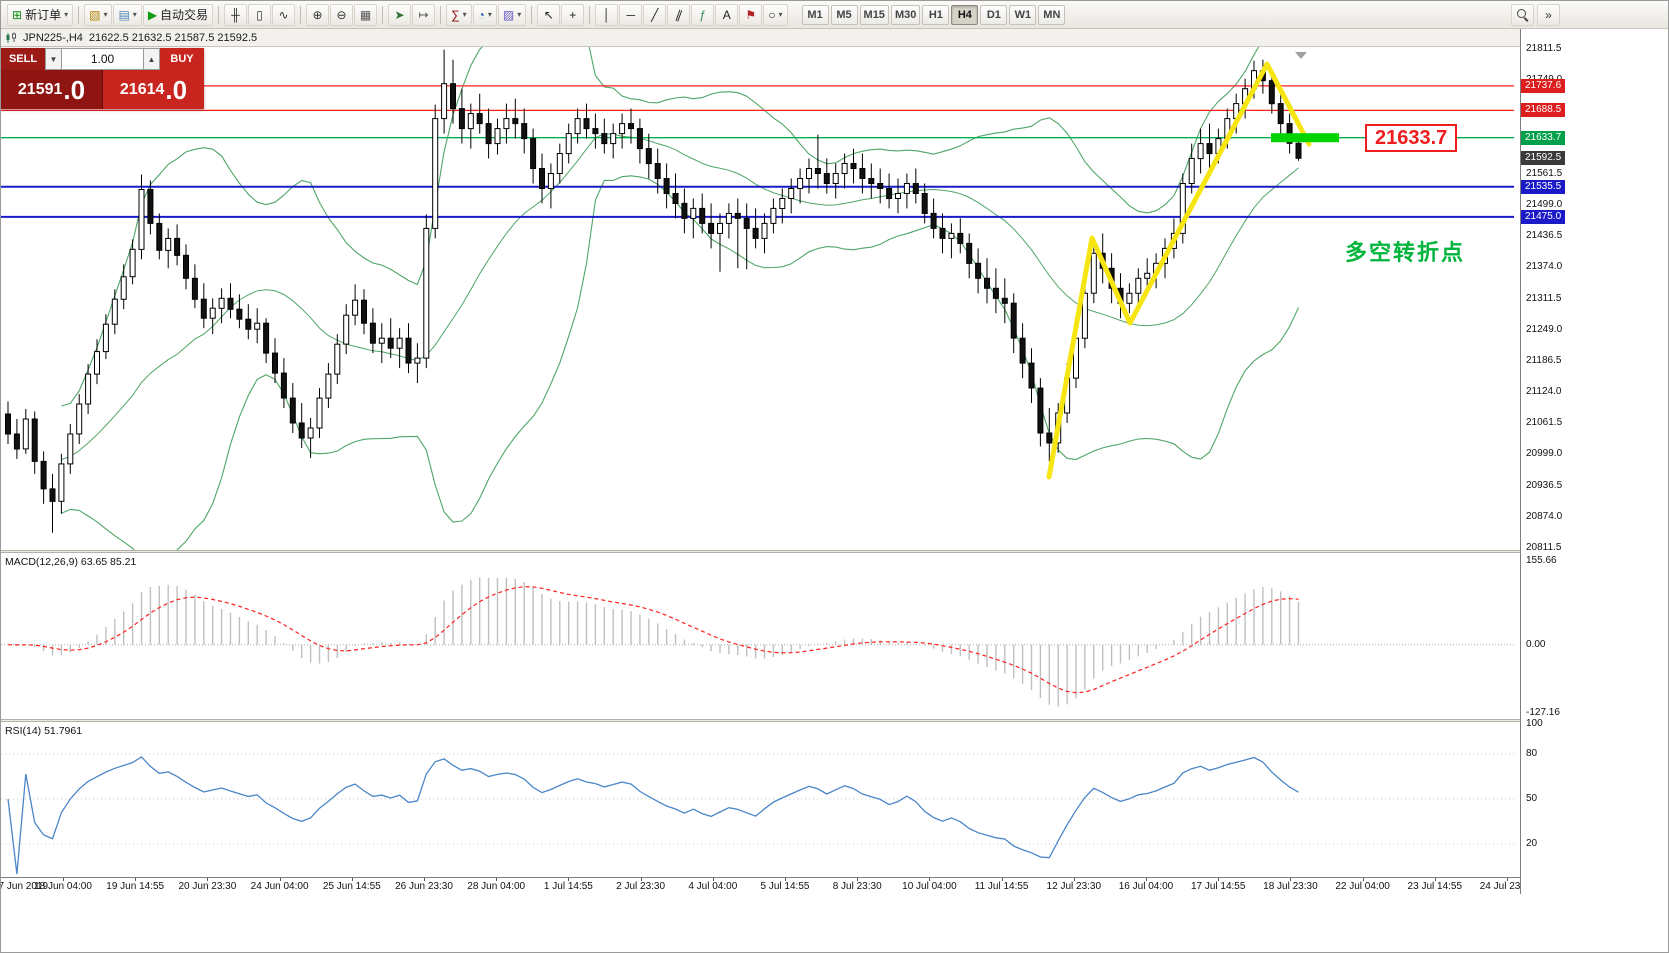  Describe the element at coordinates (936, 14) in the screenshot. I see `timeframe-h1-button: H1` at that location.